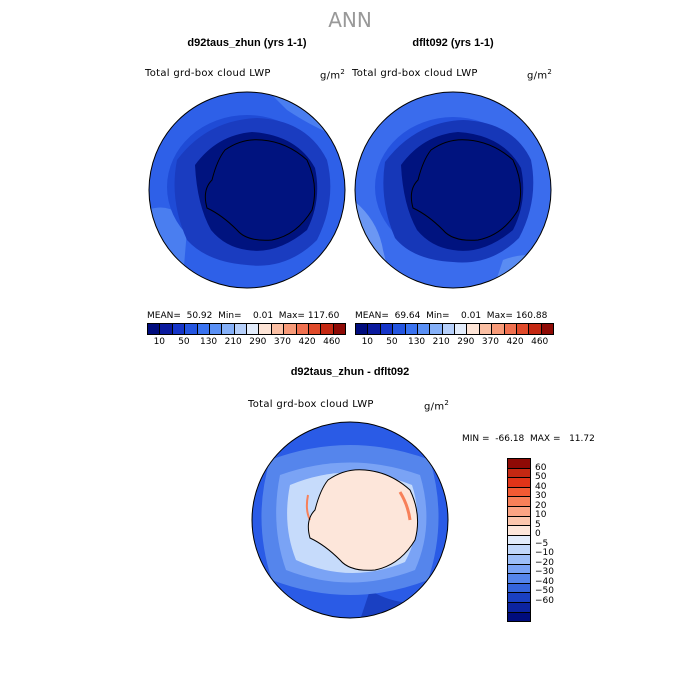 This screenshot has width=700, height=700. I want to click on diff-colorbar-tick-label: 20, so click(541, 505).